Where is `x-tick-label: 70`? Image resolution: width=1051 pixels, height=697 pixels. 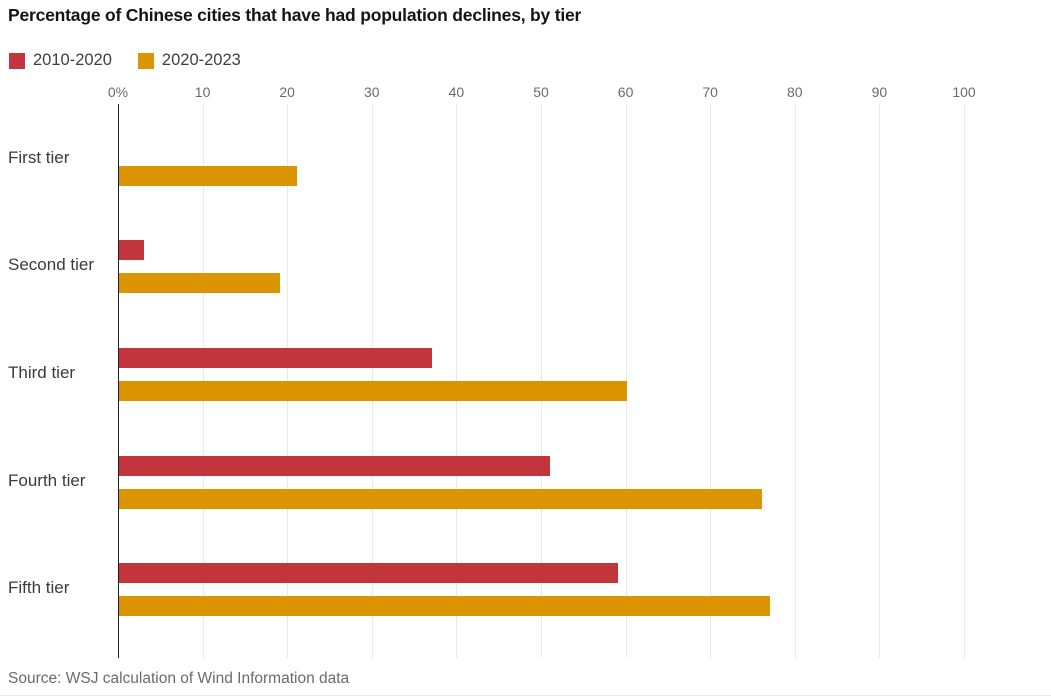 x-tick-label: 70 is located at coordinates (710, 92).